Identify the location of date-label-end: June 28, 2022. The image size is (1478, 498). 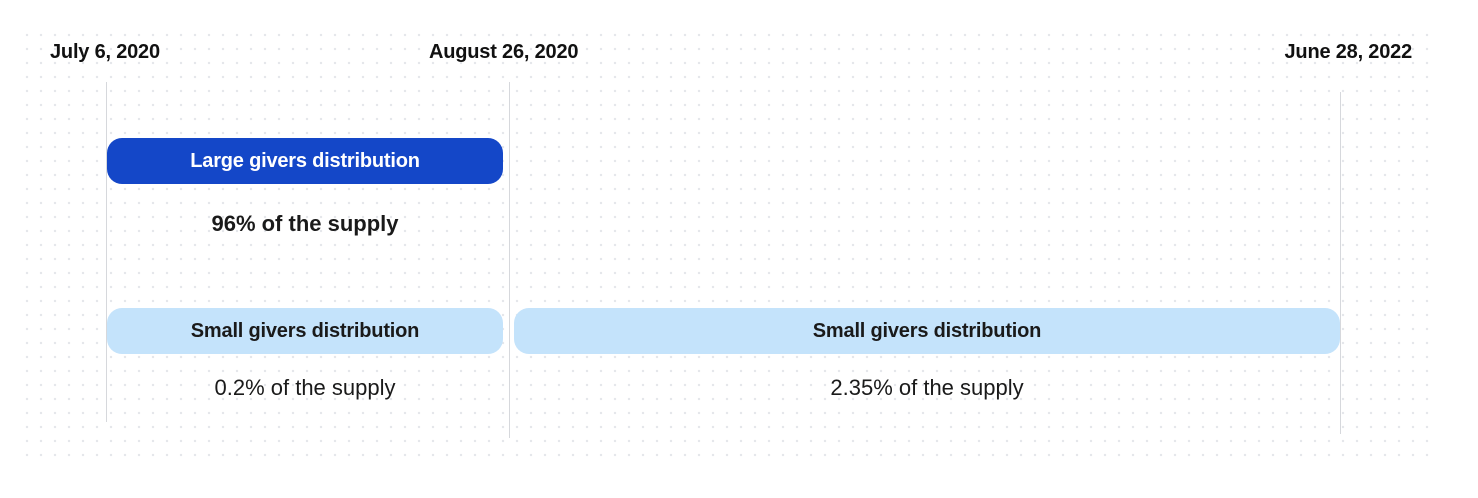
(1348, 52).